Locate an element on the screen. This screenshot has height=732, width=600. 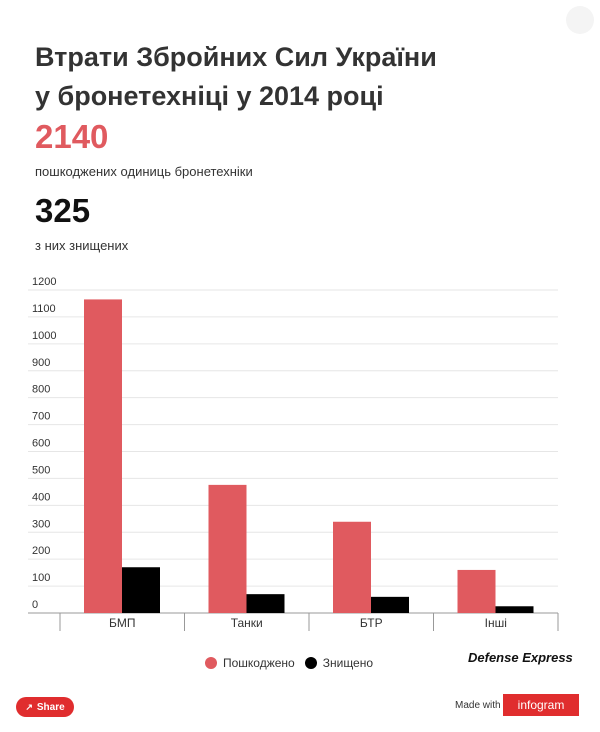
infogram-label: infogram is located at coordinates (541, 705).